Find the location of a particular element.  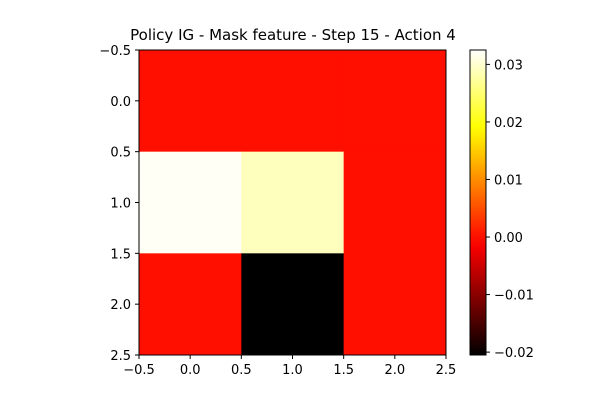

heatmap-cell-r2-c0 is located at coordinates (190, 304).